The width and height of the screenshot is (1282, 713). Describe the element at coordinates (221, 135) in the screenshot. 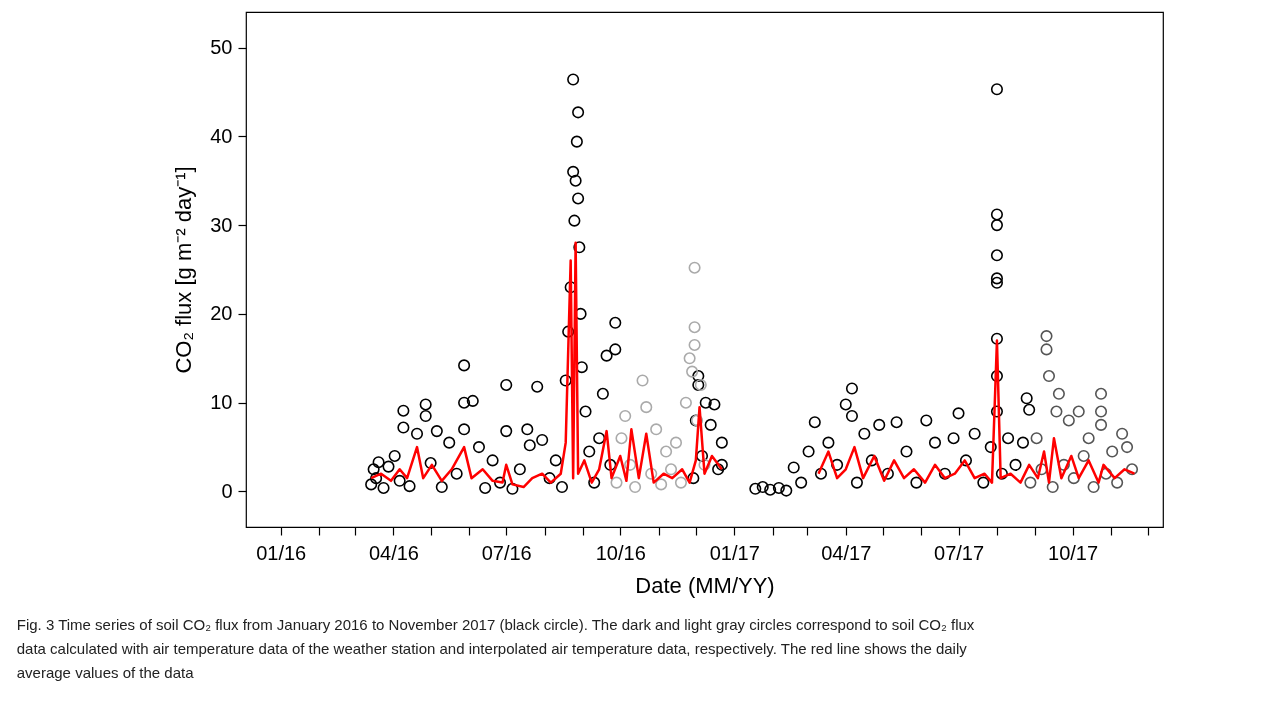

I see `y-tick-label: 40` at that location.